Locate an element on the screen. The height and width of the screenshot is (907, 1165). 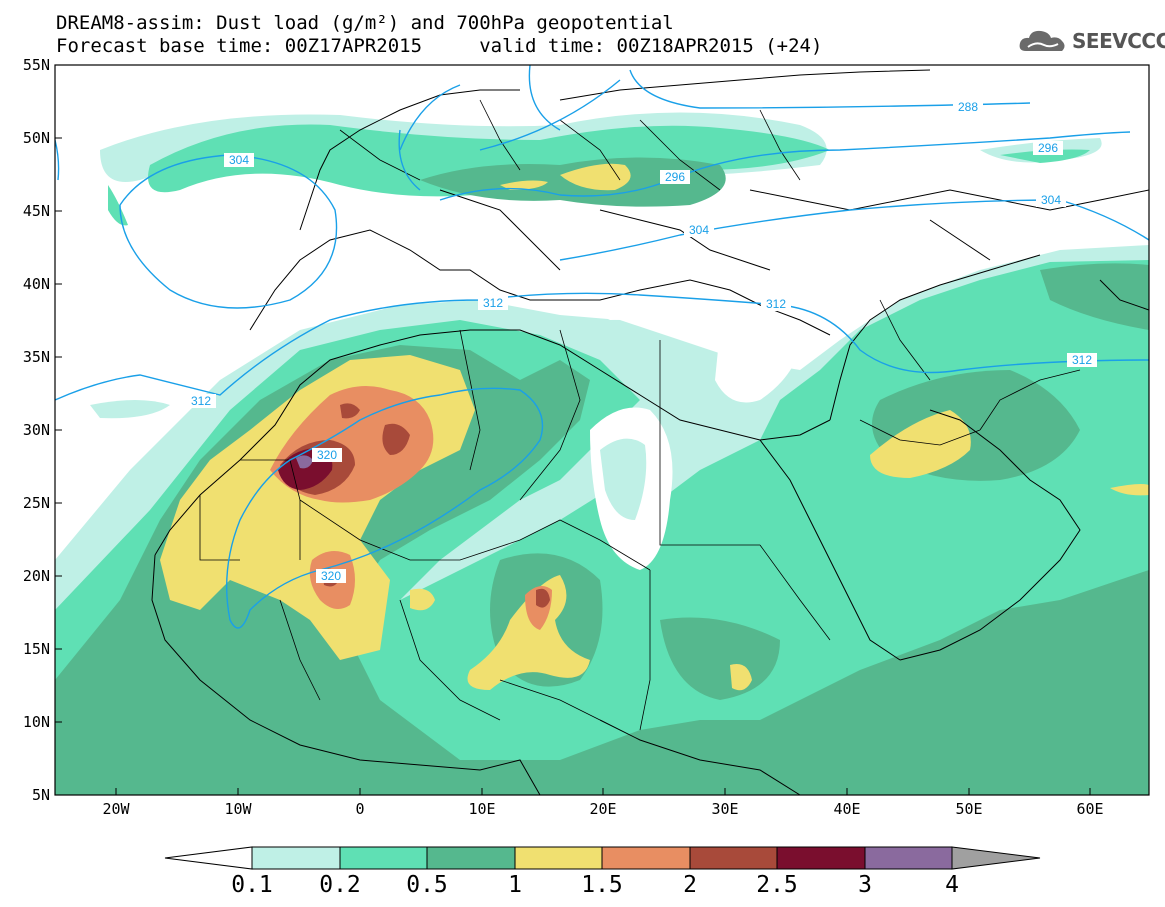
colorbar-tick-label: 4 is located at coordinates (952, 885).